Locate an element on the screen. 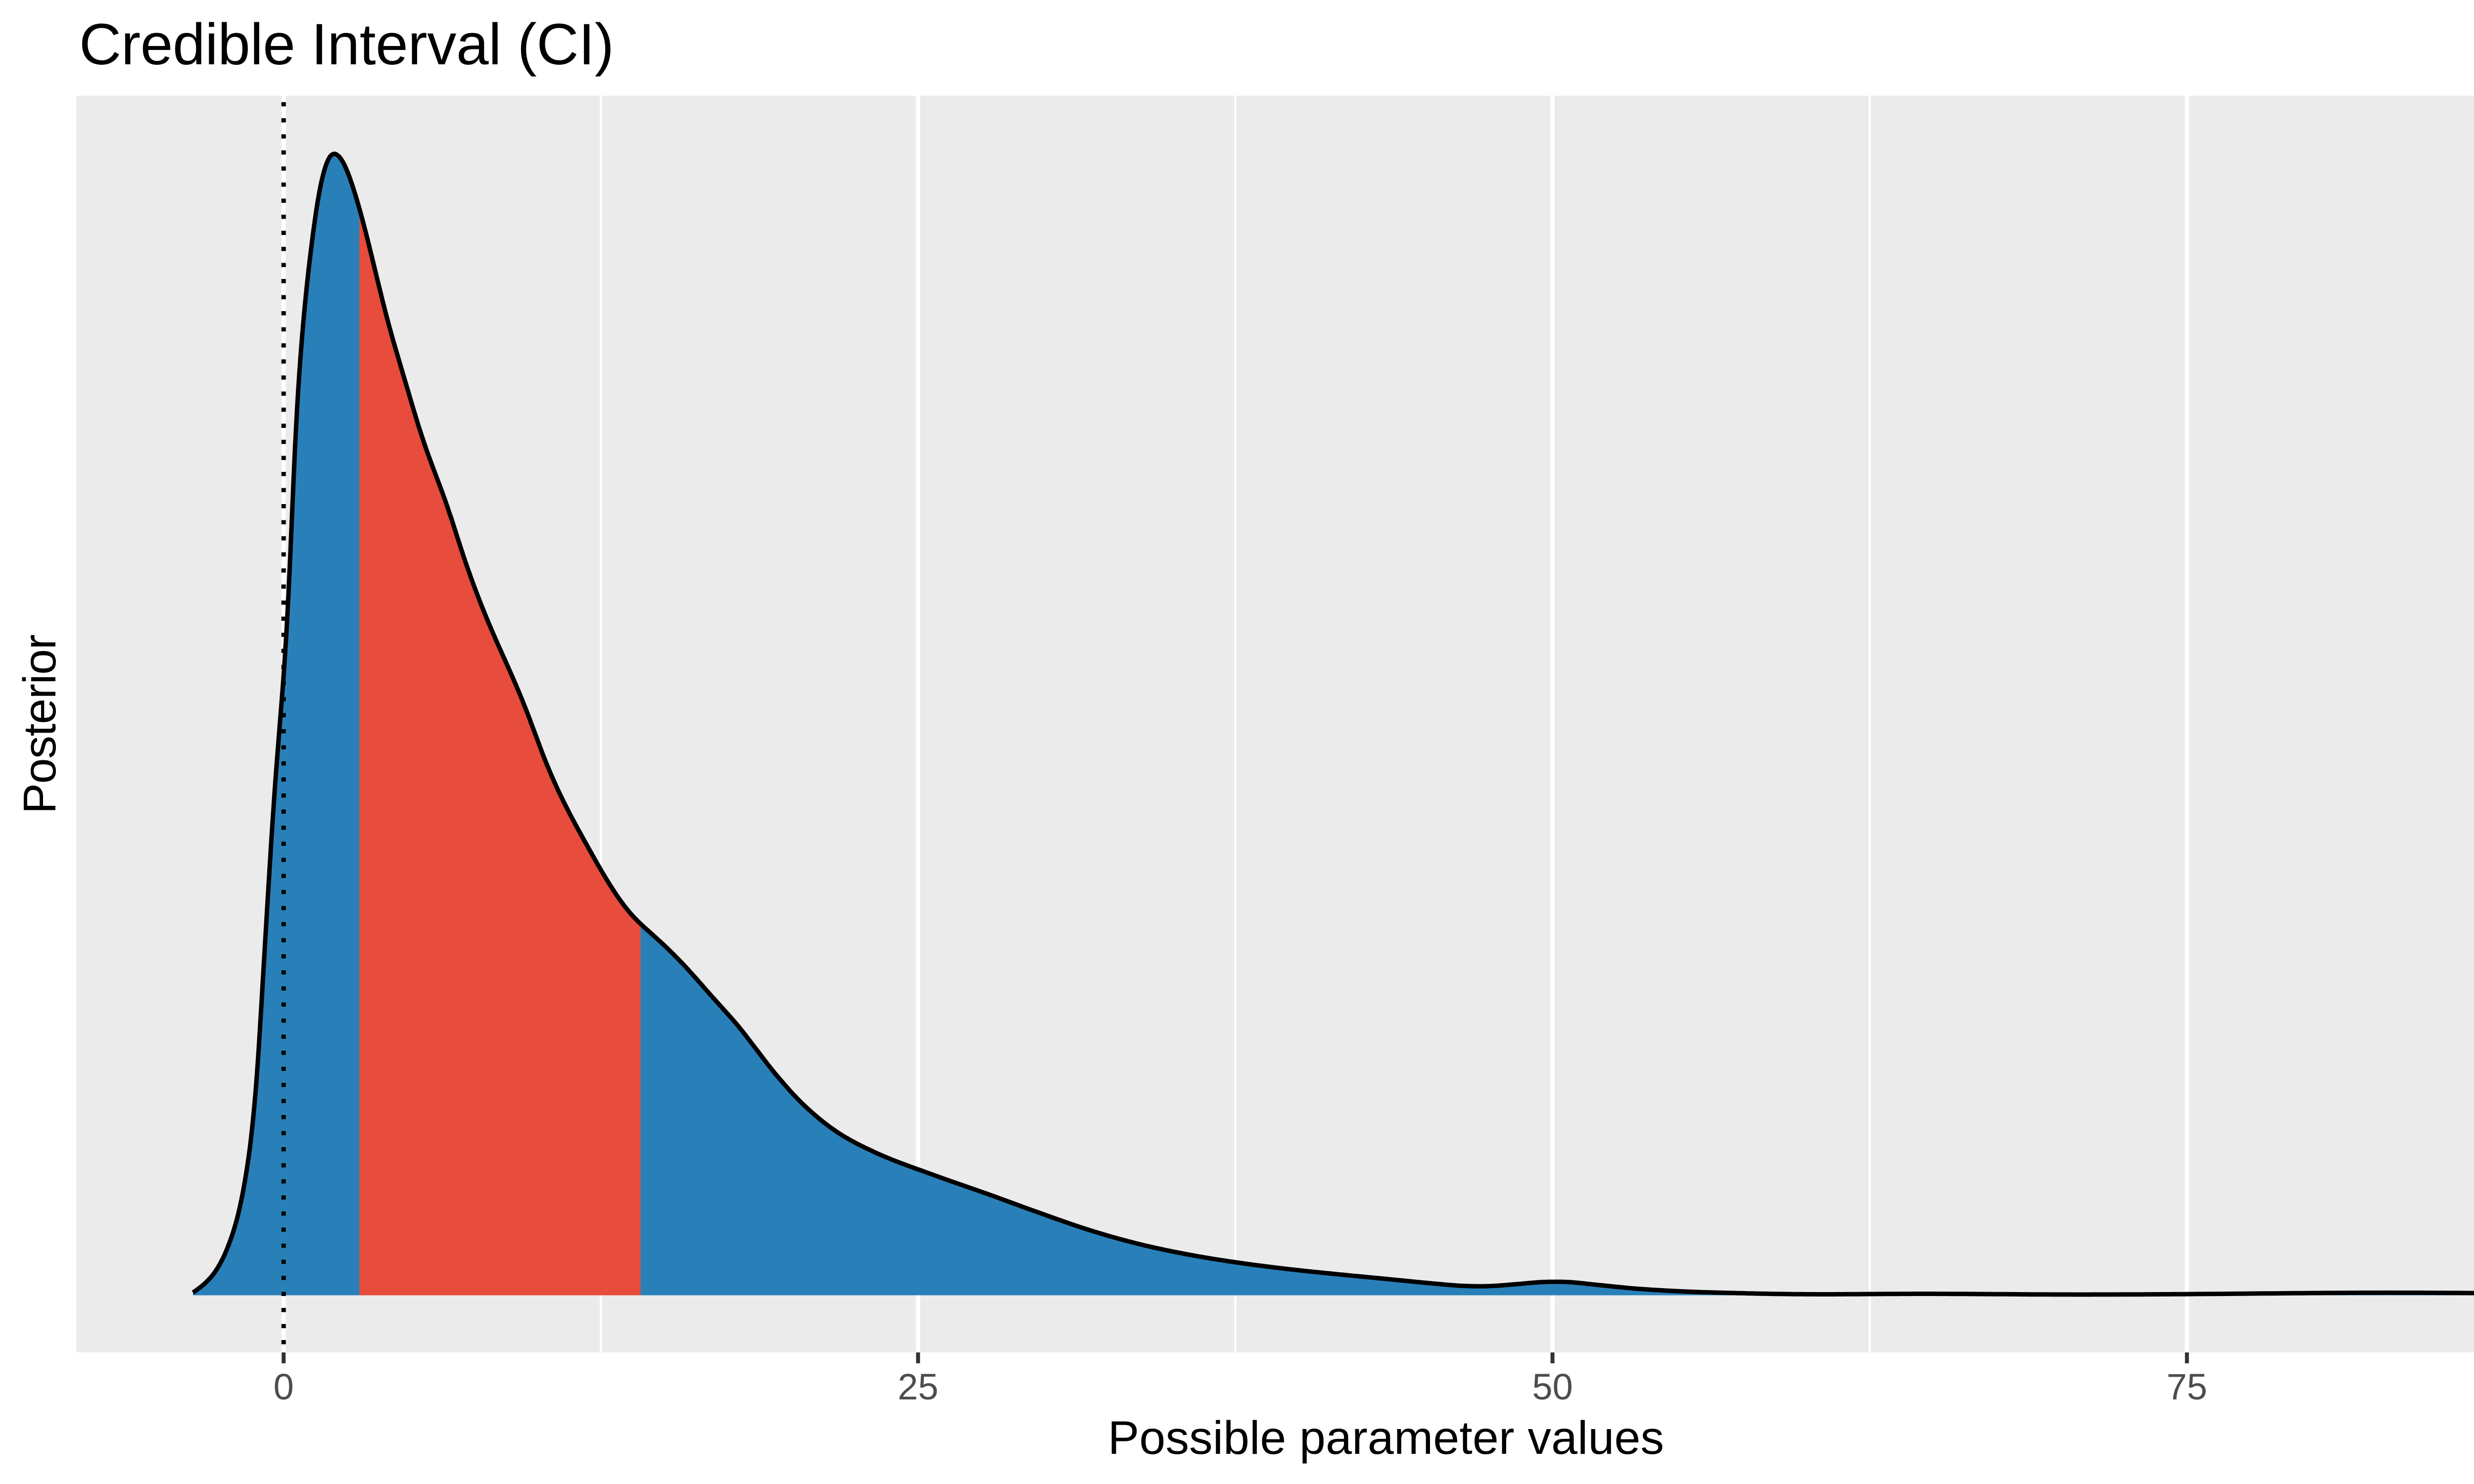  svg-text: Possible parameter values is located at coordinates (1386, 1438).